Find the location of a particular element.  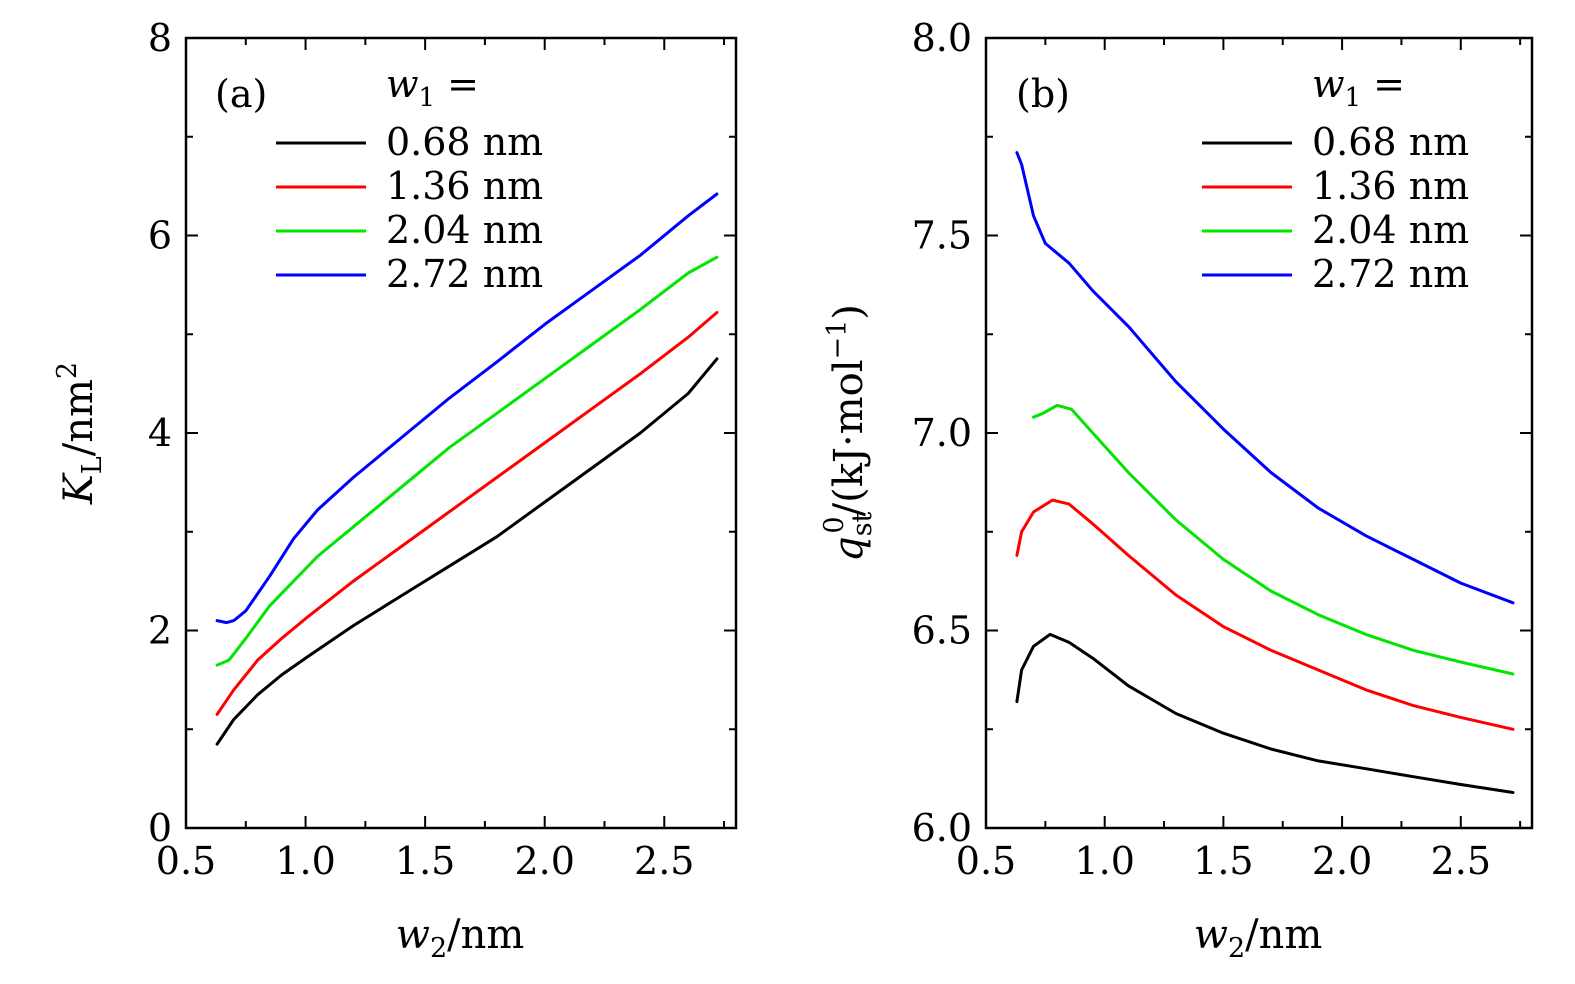

y-tick-label: 8.0 is located at coordinates (942, 38).